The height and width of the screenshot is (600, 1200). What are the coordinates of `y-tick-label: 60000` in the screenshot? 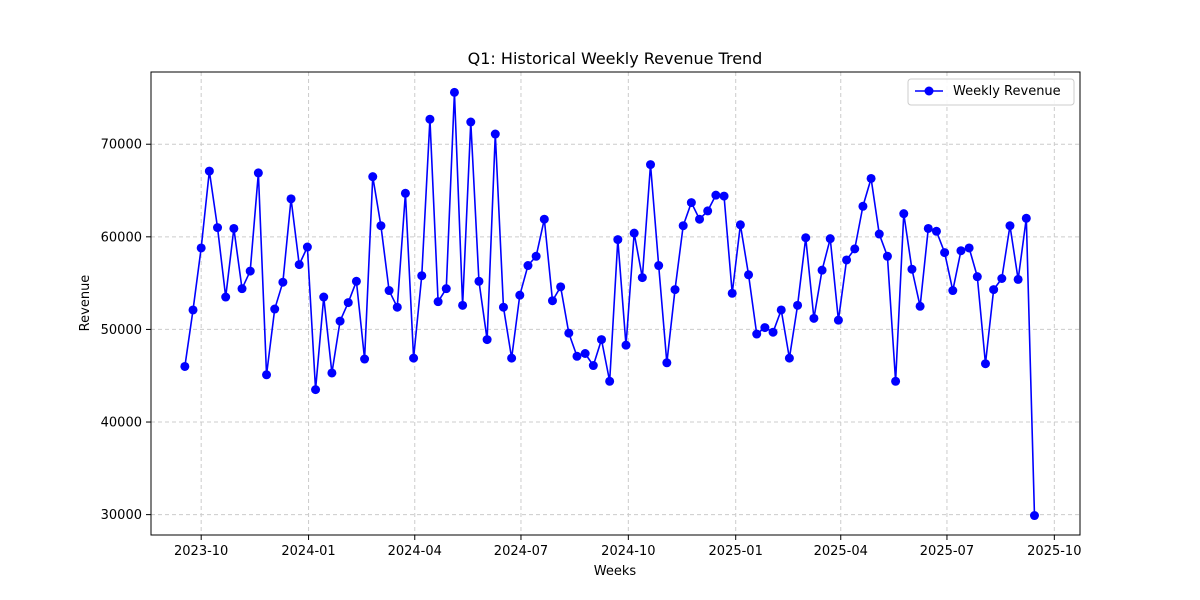 It's located at (121, 237).